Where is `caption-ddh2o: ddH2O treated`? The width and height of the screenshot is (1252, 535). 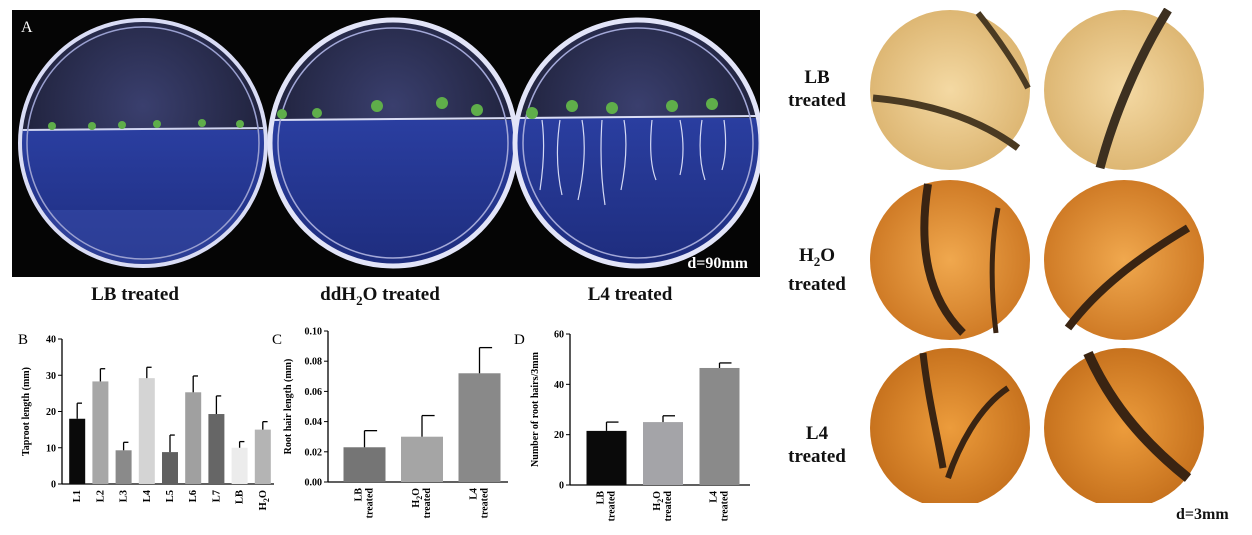 caption-ddh2o: ddH2O treated is located at coordinates (380, 296).